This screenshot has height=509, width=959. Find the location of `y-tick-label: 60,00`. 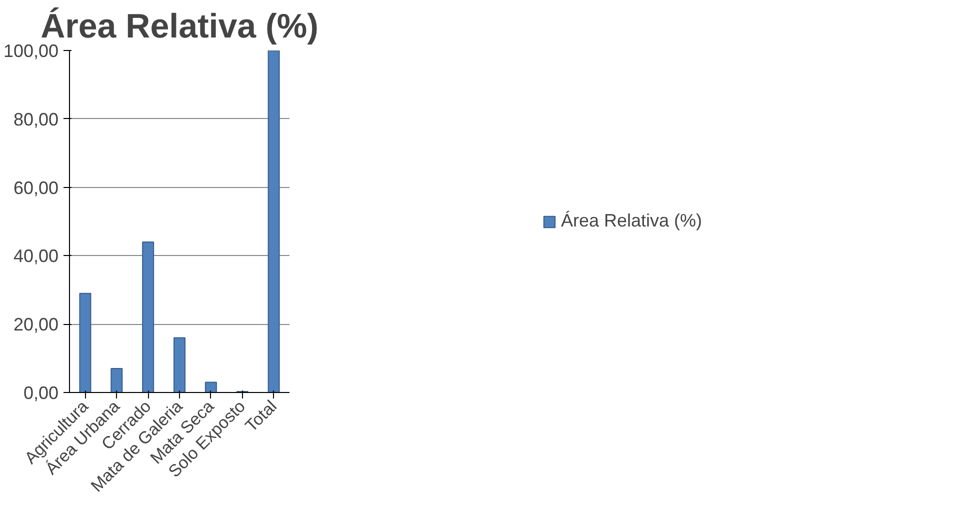

y-tick-label: 60,00 is located at coordinates (36, 188).